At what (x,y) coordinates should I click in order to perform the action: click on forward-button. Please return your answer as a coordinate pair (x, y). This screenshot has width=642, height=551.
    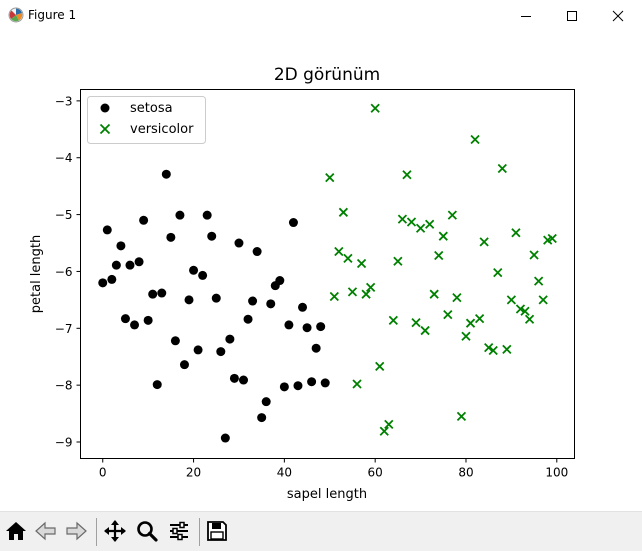
    Looking at the image, I should click on (76, 531).